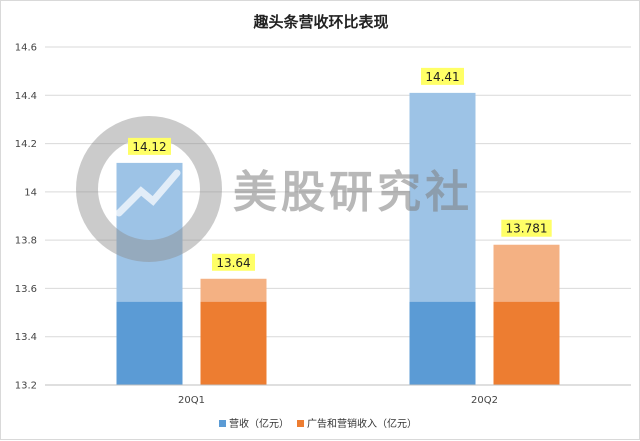 The width and height of the screenshot is (640, 441). I want to click on legend-label: 营收（亿元）, so click(259, 423).